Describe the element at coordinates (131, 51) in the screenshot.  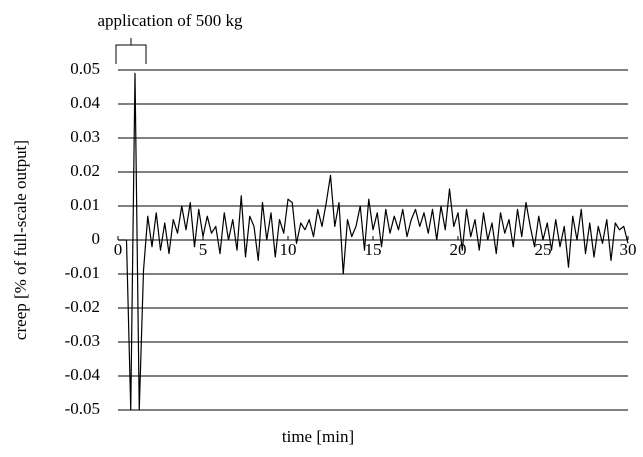
I see `annotation-bracket` at that location.